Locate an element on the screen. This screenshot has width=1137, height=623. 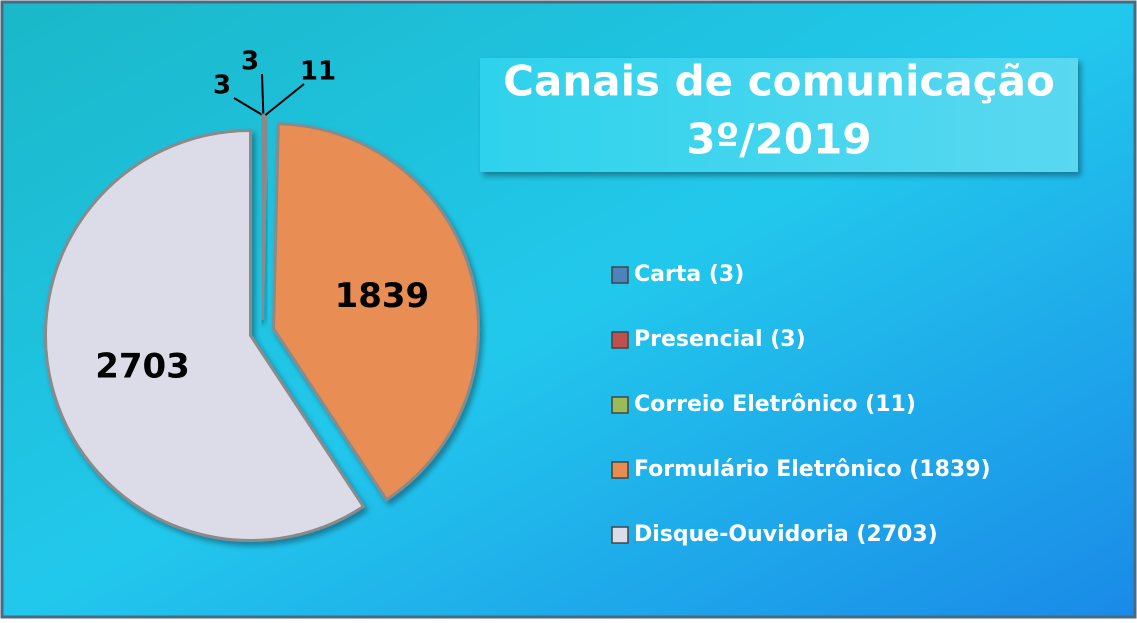
chart-title: Canais de comunicação is located at coordinates (779, 81).